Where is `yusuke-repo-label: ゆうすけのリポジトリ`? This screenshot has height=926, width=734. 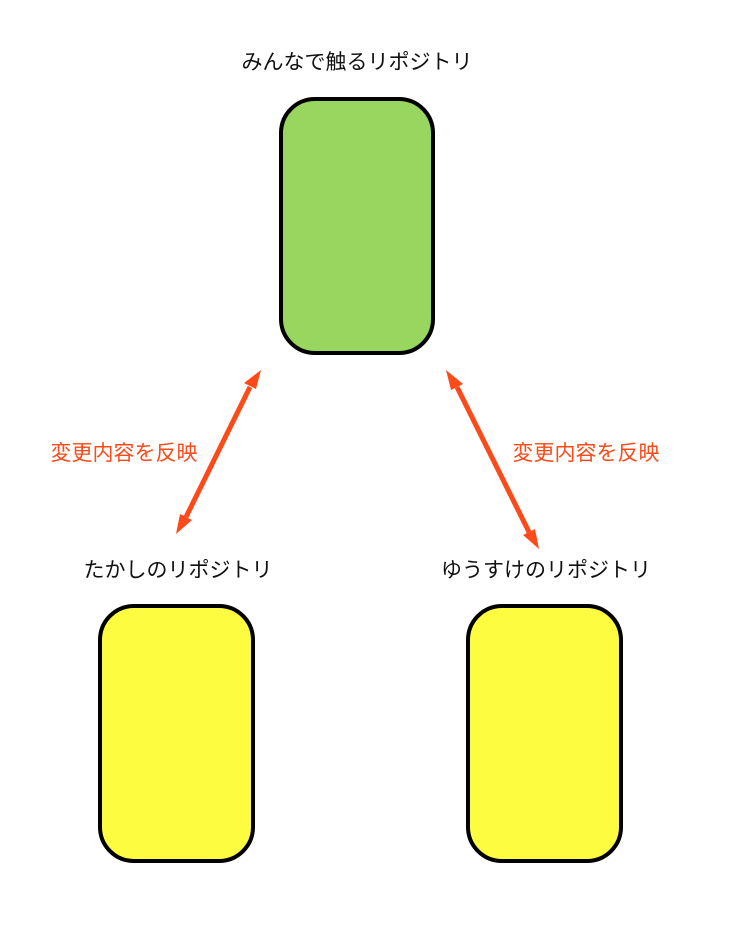 yusuke-repo-label: ゆうすけのリポジトリ is located at coordinates (546, 570).